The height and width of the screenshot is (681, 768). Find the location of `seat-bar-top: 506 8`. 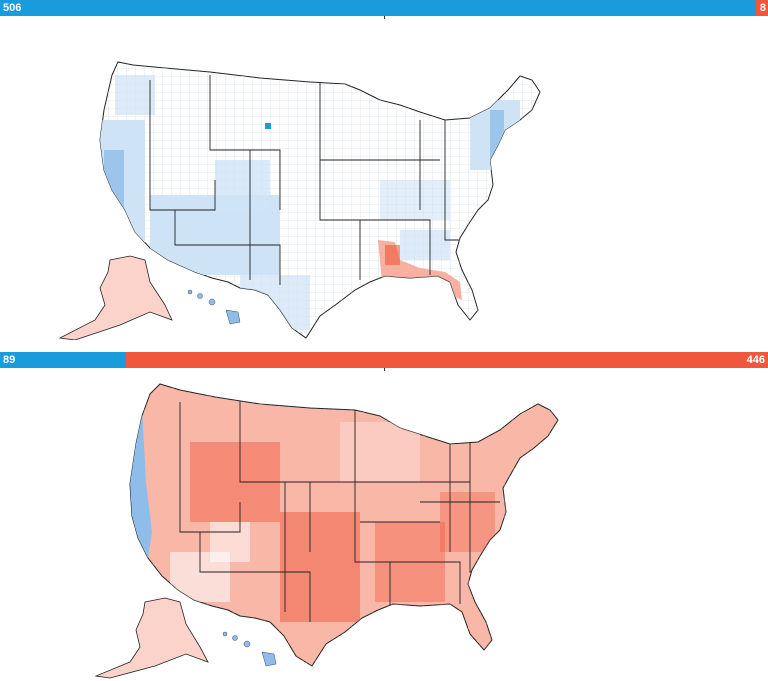

seat-bar-top: 506 8 is located at coordinates (384, 8).